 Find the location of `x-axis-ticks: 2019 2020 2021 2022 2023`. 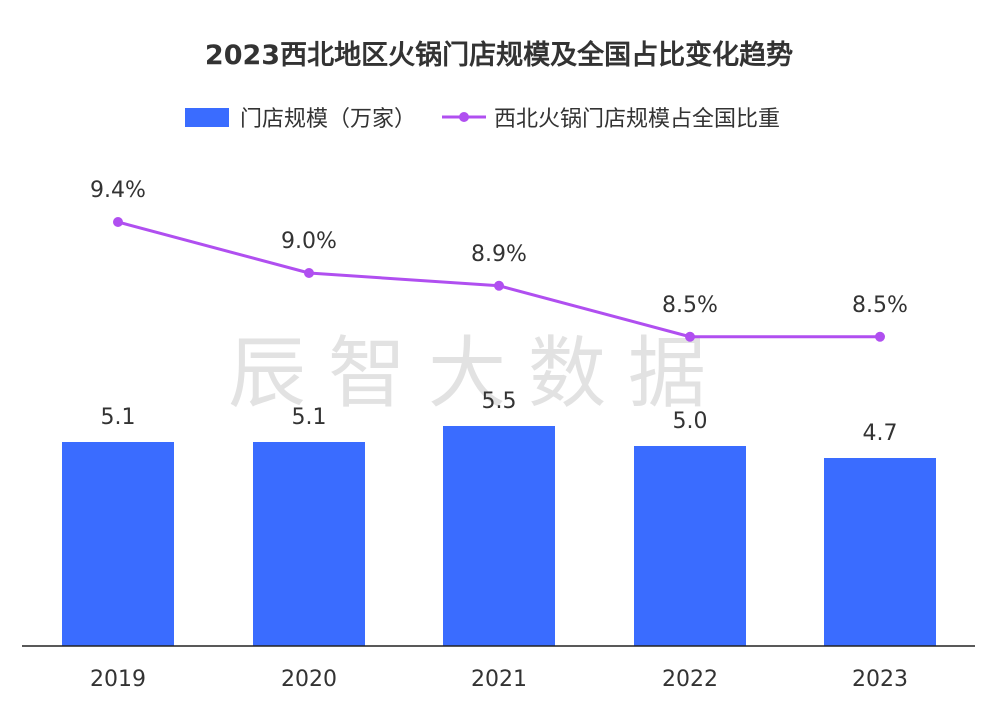

x-axis-ticks: 2019 2020 2021 2022 2023 is located at coordinates (499, 679).